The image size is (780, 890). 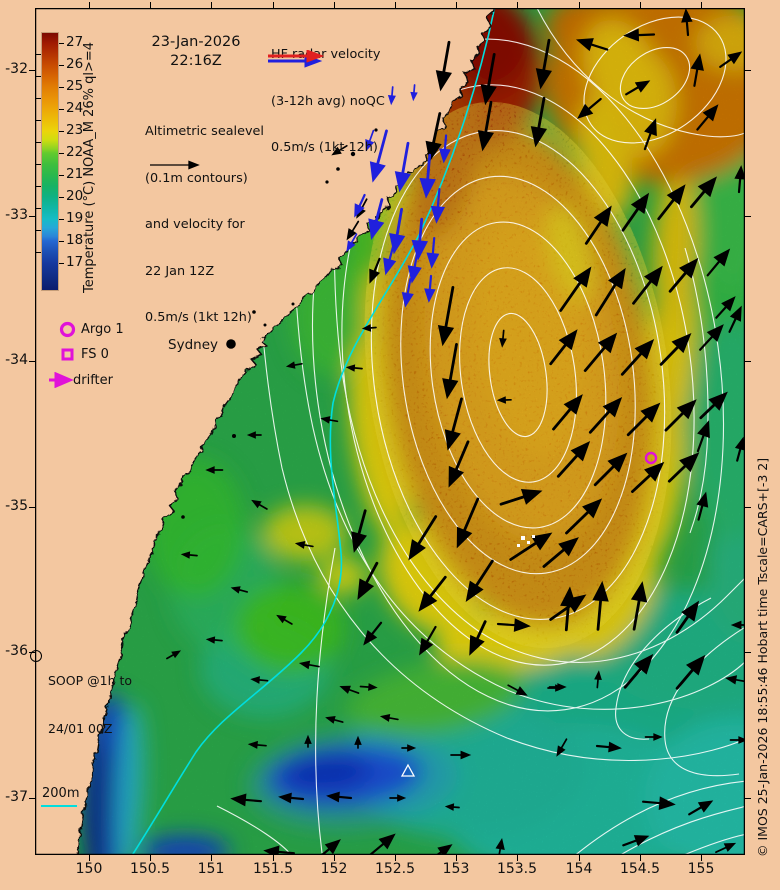 I want to click on y-axis-tick-label: -37, so click(x=16, y=797).